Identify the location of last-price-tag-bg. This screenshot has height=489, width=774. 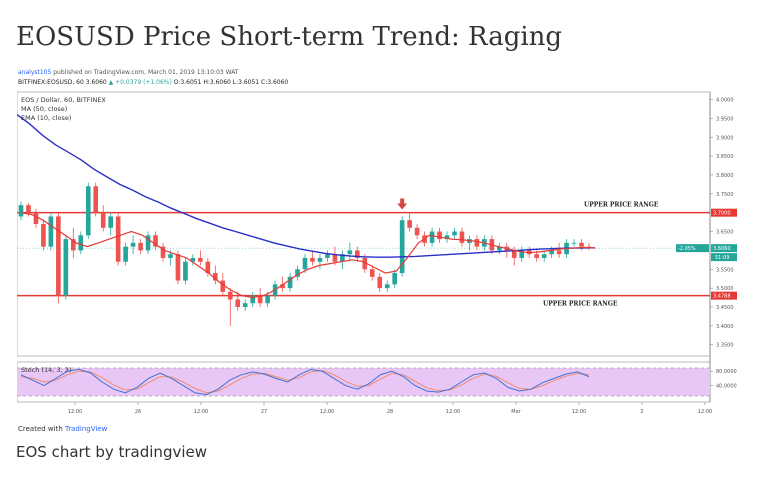
(724, 248).